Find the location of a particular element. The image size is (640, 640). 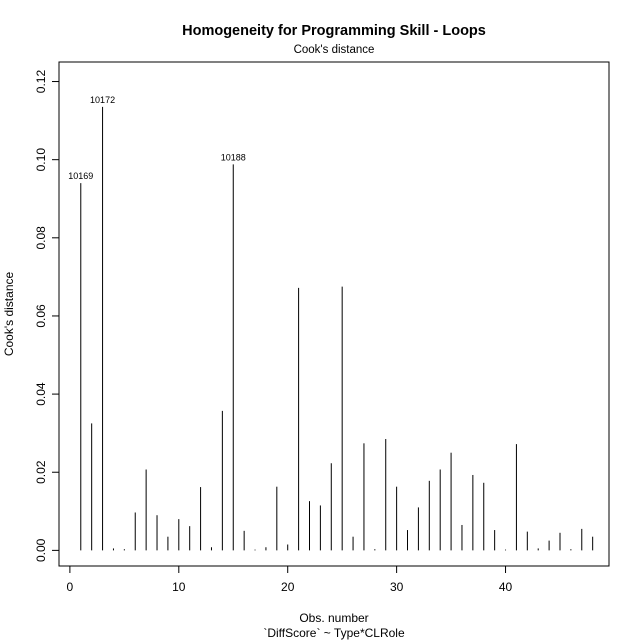

y-tick-label: 0.06 is located at coordinates (41, 316).